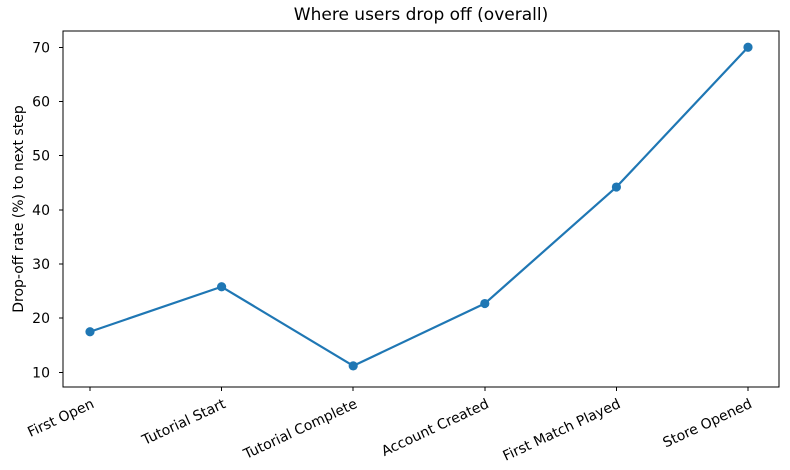 This screenshot has width=790, height=470. I want to click on x-tick-label: First Match Played, so click(562, 430).